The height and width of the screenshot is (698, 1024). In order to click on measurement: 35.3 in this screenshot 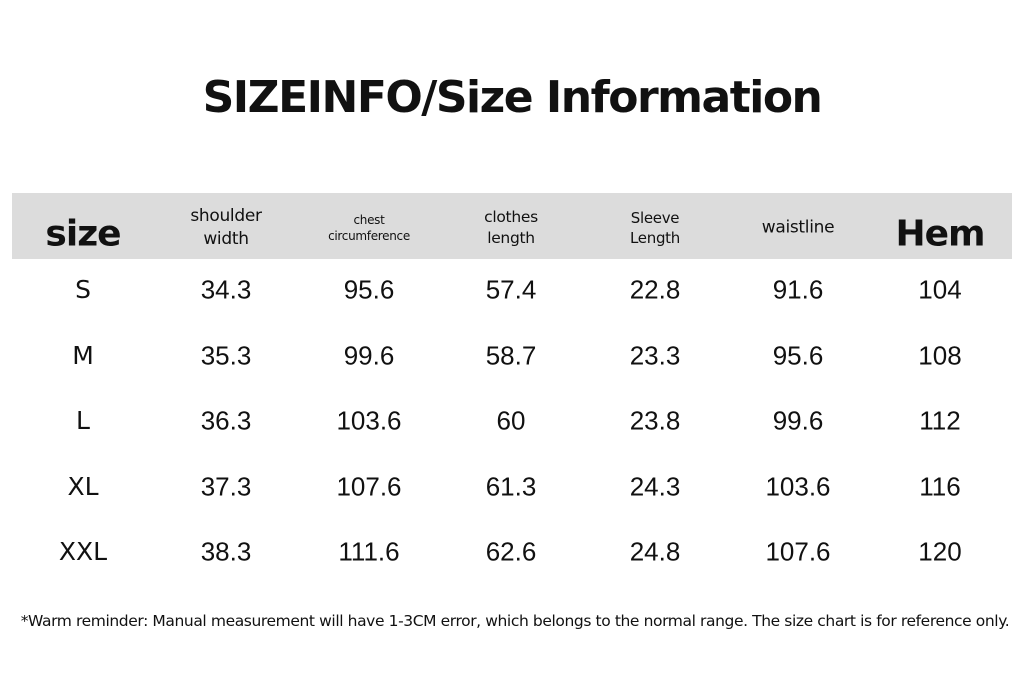, I will do `click(226, 355)`.